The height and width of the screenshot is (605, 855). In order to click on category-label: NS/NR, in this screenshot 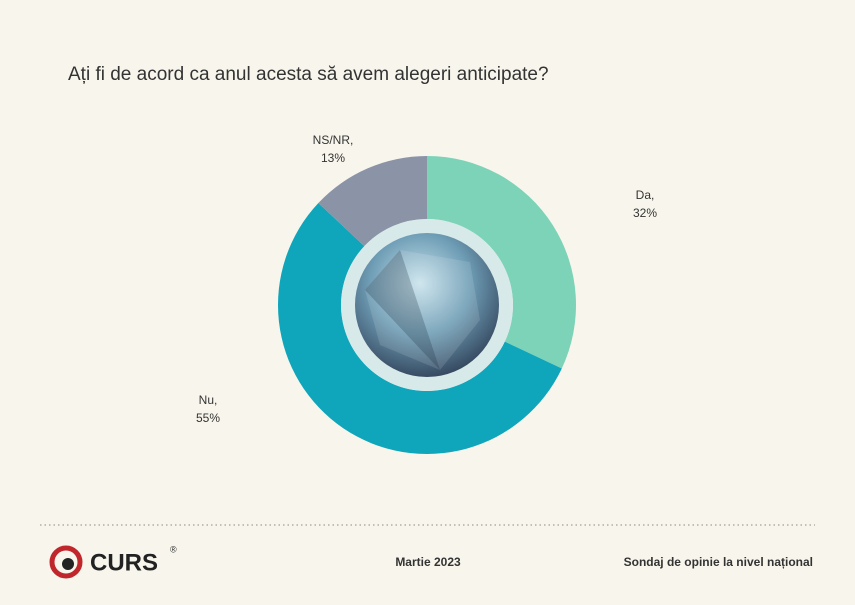, I will do `click(333, 140)`.